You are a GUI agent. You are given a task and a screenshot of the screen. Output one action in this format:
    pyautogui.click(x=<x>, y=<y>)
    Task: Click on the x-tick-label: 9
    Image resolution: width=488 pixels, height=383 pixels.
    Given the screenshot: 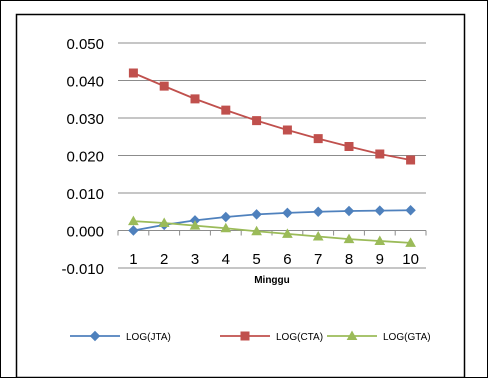 What is the action you would take?
    pyautogui.click(x=380, y=259)
    